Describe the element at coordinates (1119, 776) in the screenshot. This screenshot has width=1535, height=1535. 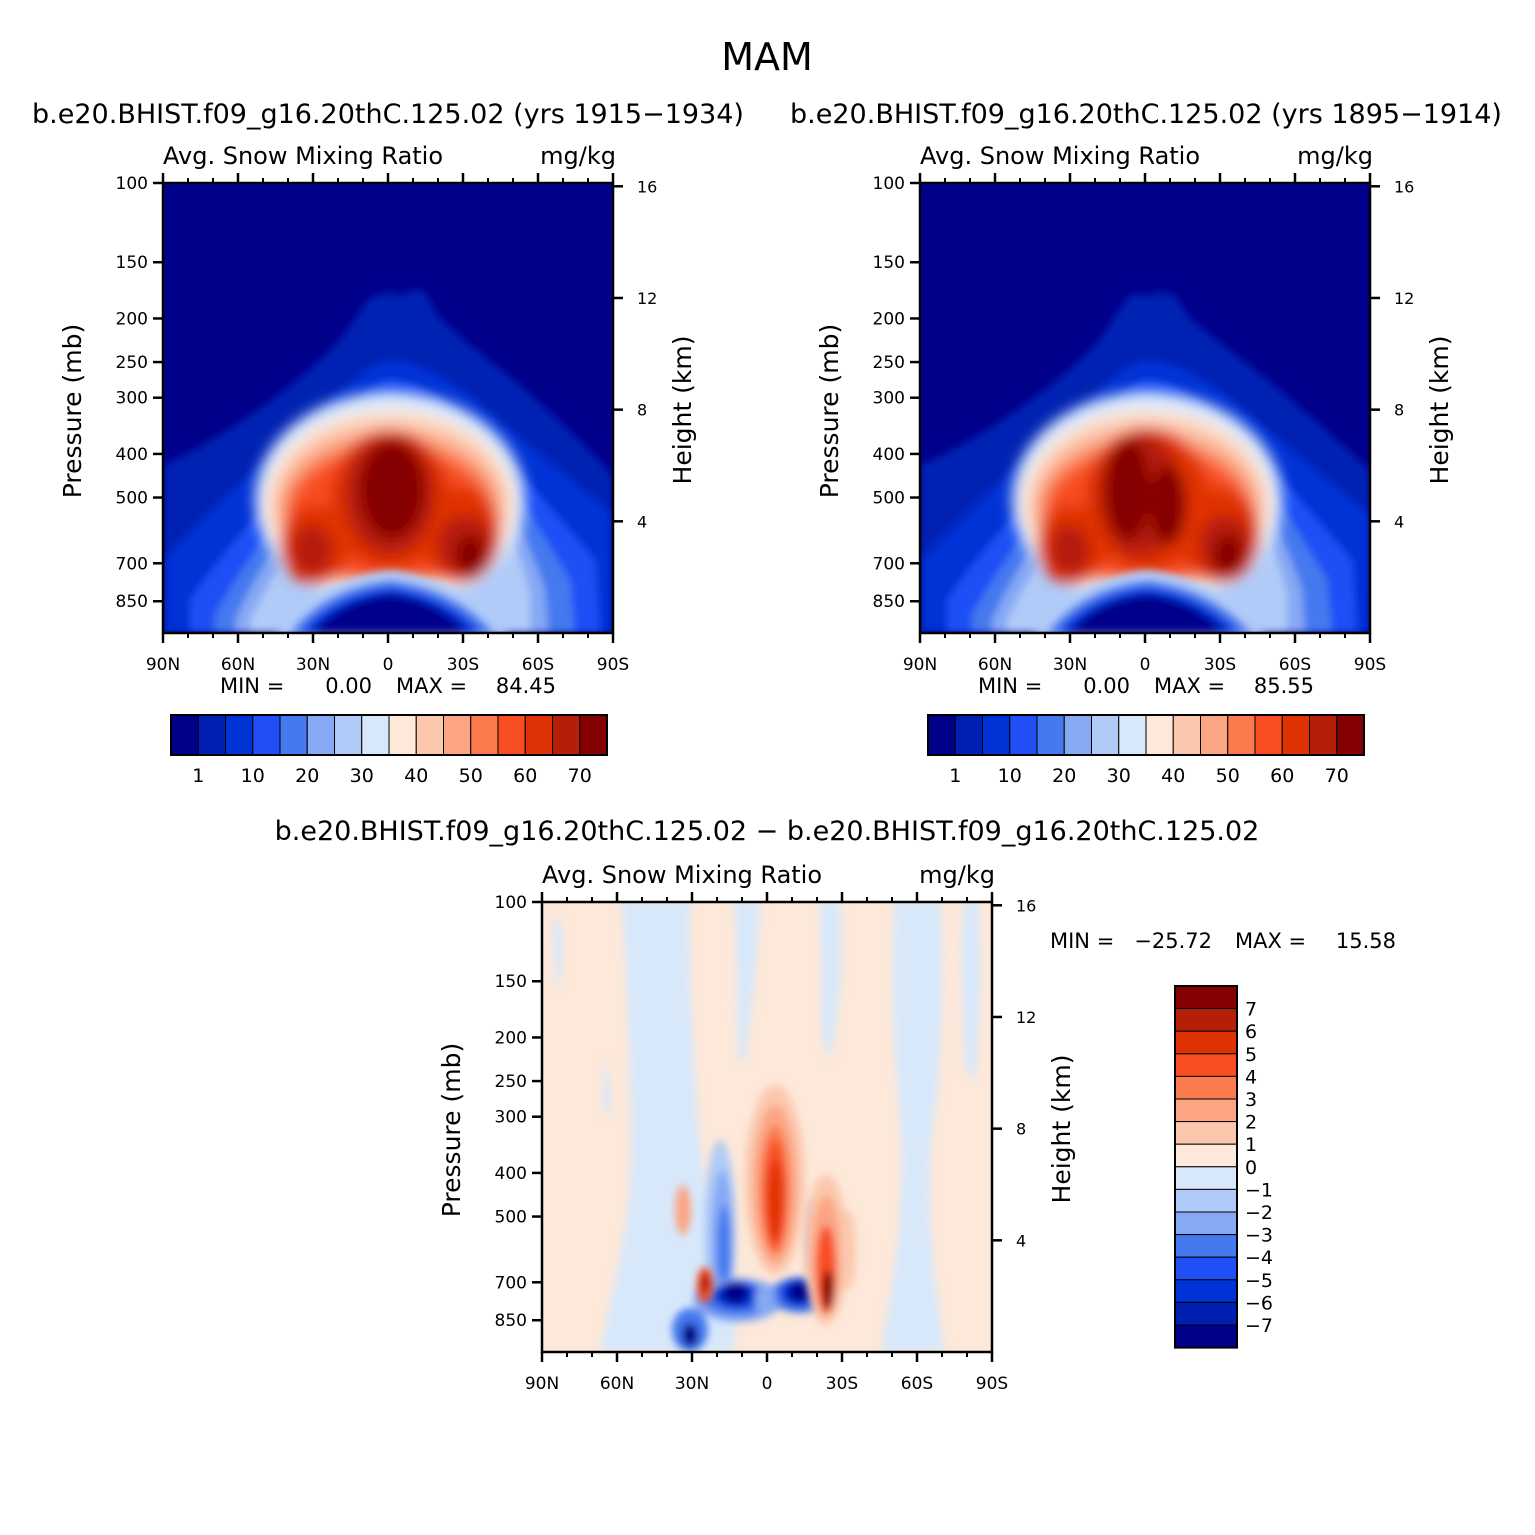
I see `colorbar-label: 30` at that location.